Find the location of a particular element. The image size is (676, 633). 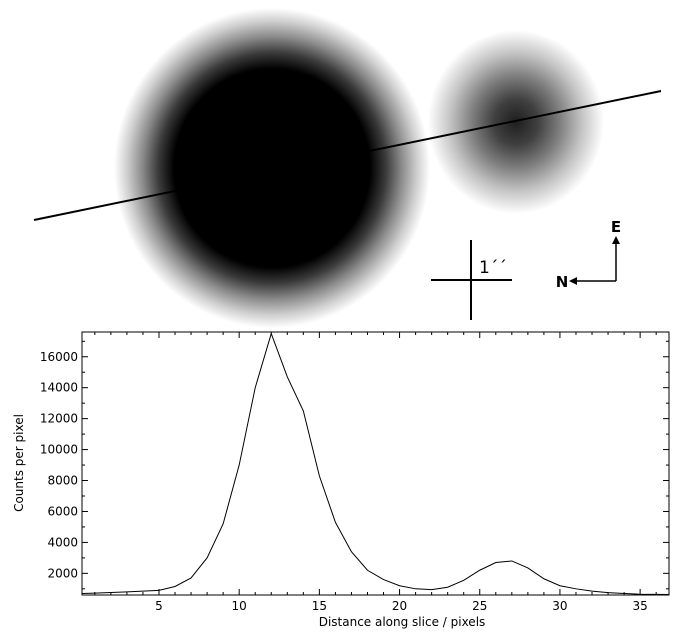

compass: E N is located at coordinates (588, 254).